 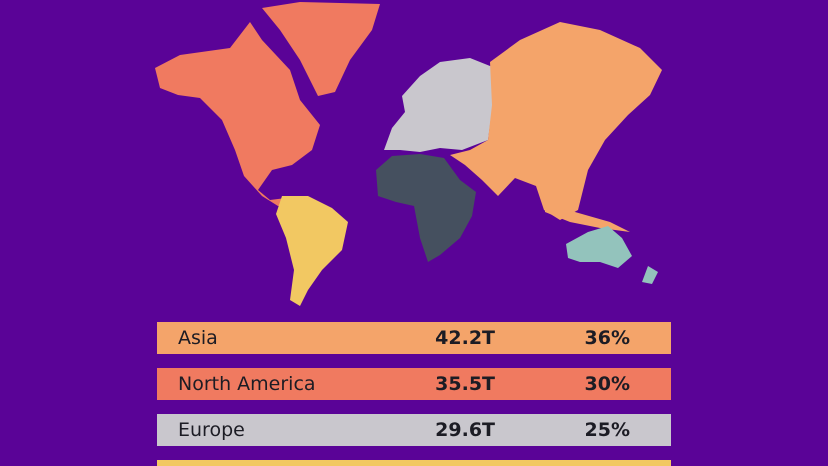 I want to click on amount: 42.2T, so click(x=465, y=338).